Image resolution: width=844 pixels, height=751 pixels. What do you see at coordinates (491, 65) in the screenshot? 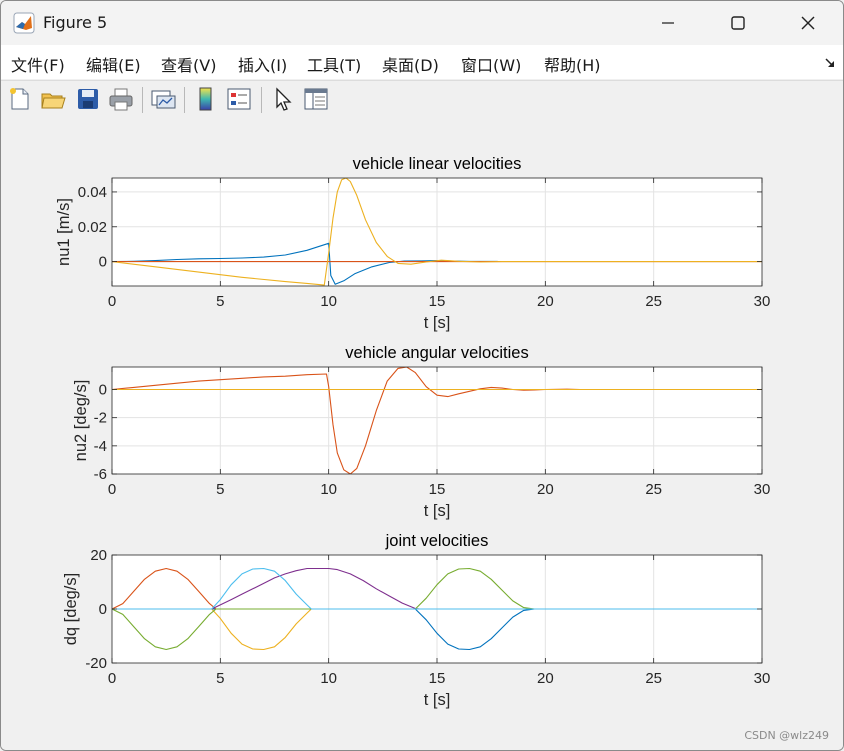
I see `menu-window: 窗口(W)` at bounding box center [491, 65].